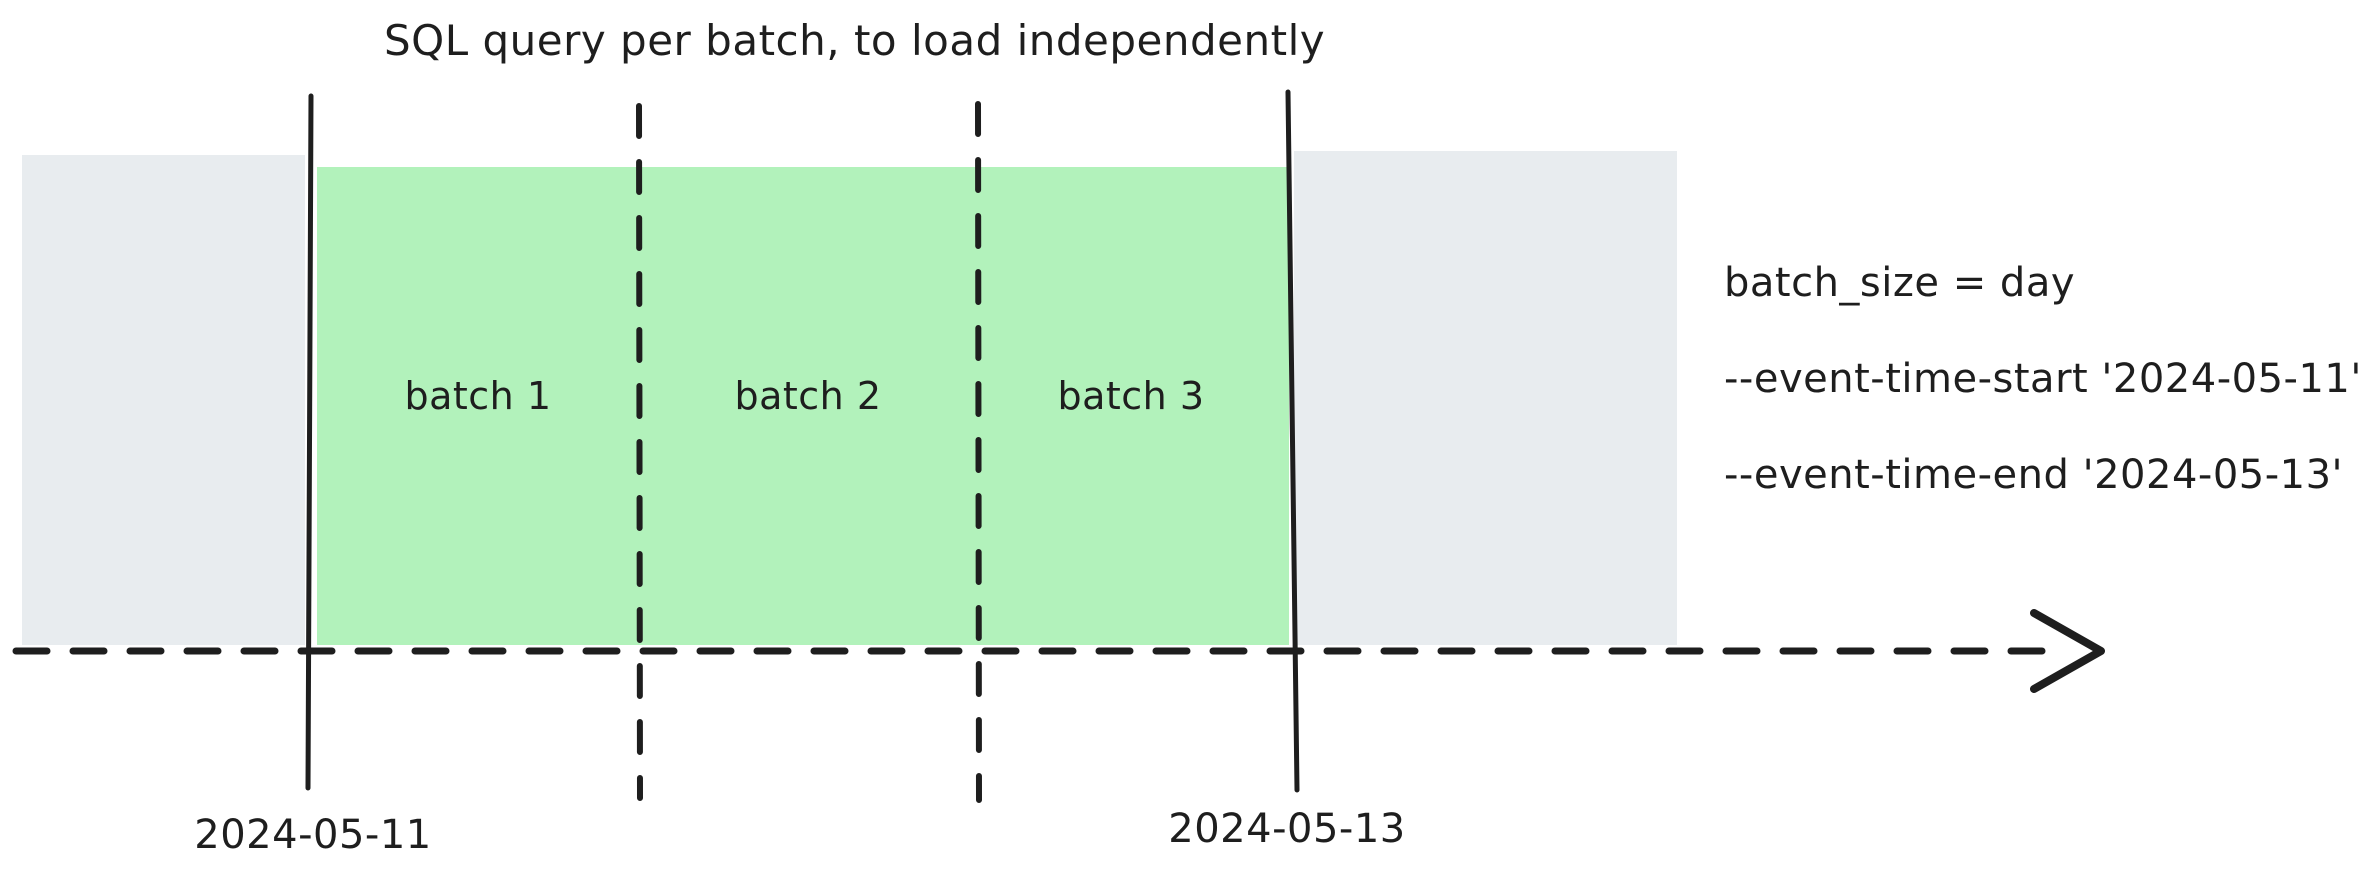 The image size is (2361, 891). I want to click on batch-label-1: batch 1, so click(478, 396).